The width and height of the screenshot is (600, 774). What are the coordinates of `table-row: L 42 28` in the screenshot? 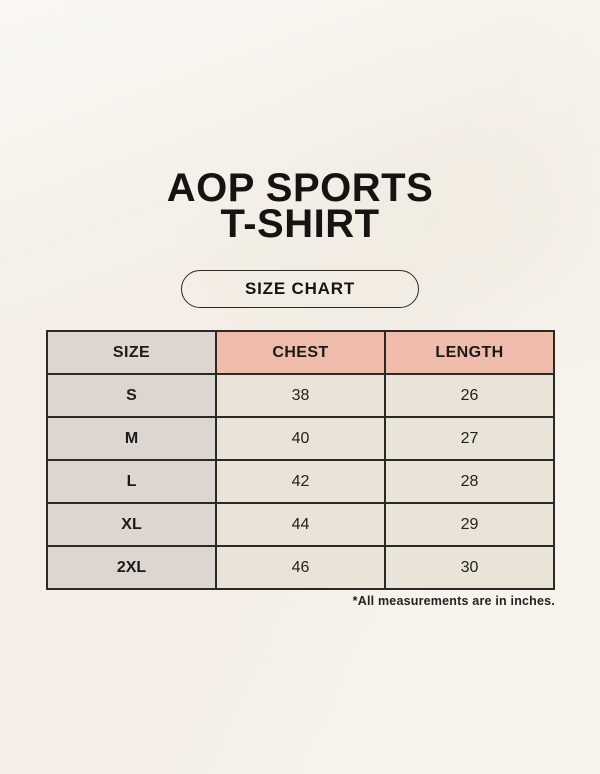 It's located at (300, 481).